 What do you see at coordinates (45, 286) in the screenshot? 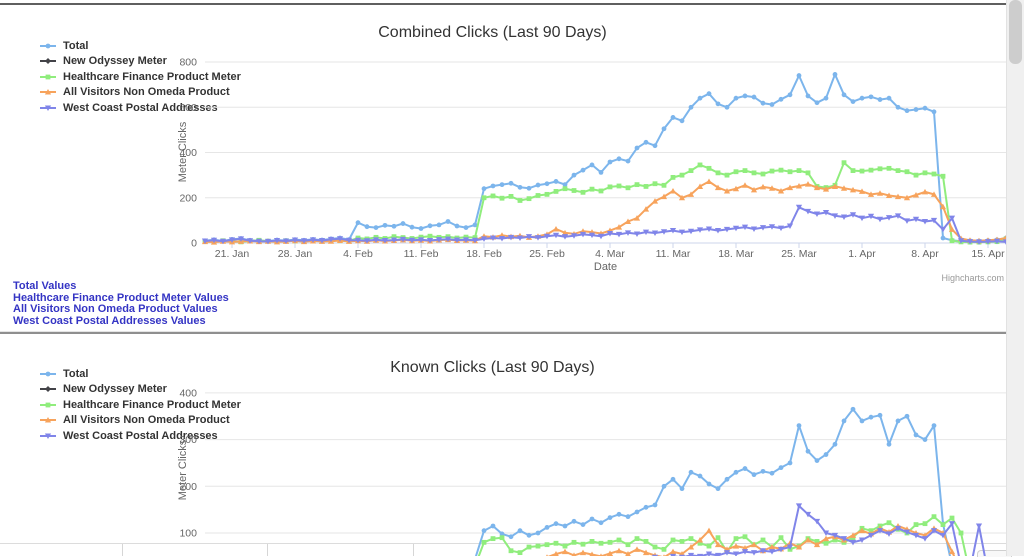
I see `value-link: Total Values` at bounding box center [45, 286].